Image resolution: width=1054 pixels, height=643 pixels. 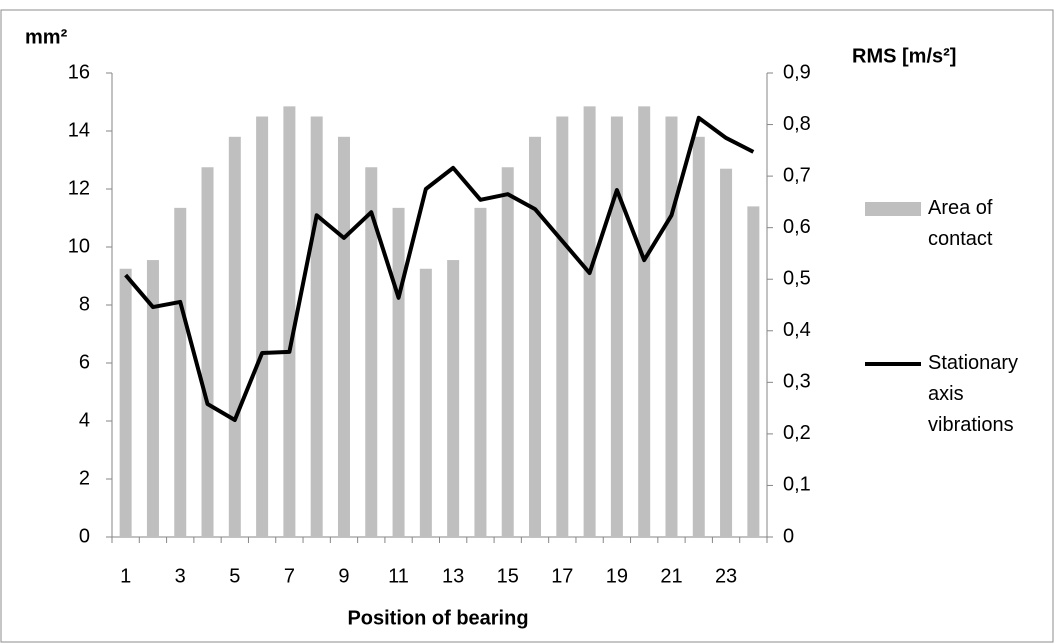 What do you see at coordinates (797, 124) in the screenshot?
I see `y2-tick-label: 0,8` at bounding box center [797, 124].